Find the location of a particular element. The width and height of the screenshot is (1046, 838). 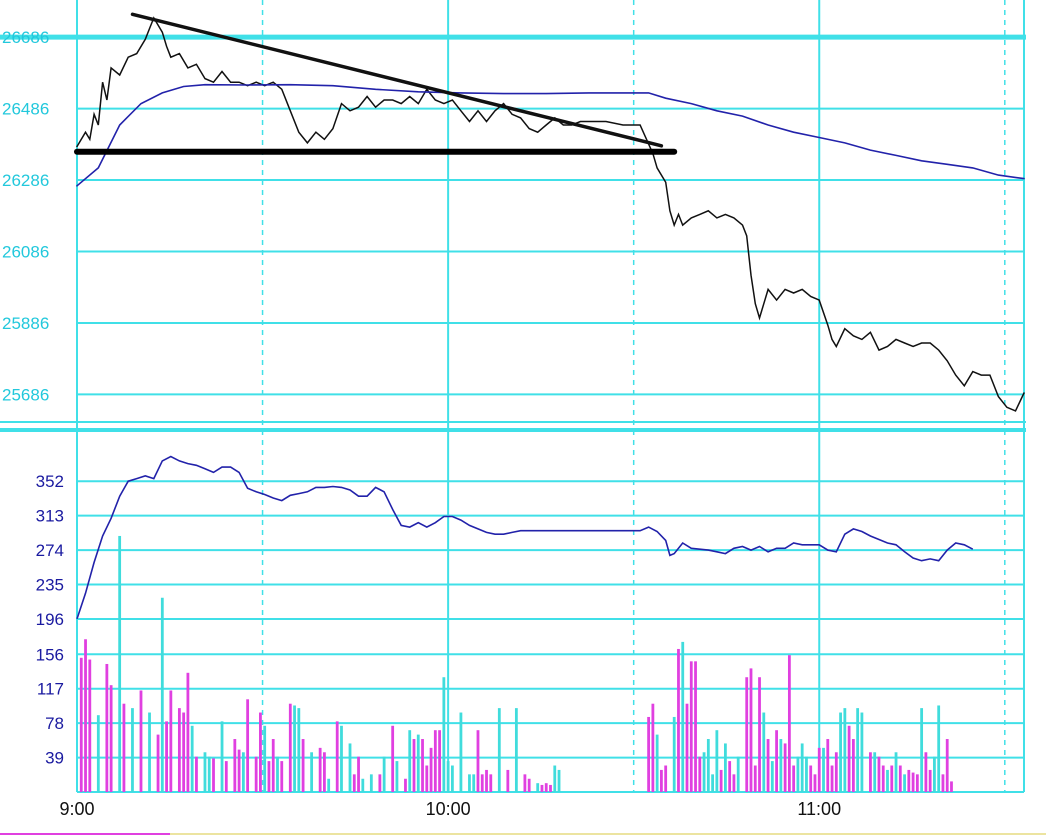

price-tick-label: 25886 is located at coordinates (25, 323).